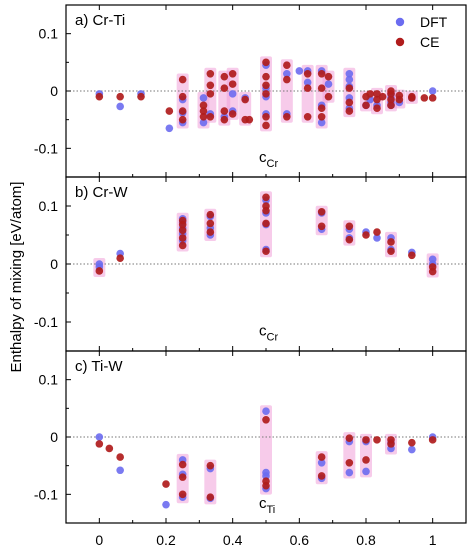  Describe the element at coordinates (433, 540) in the screenshot. I see `x-tick-label: 1` at that location.